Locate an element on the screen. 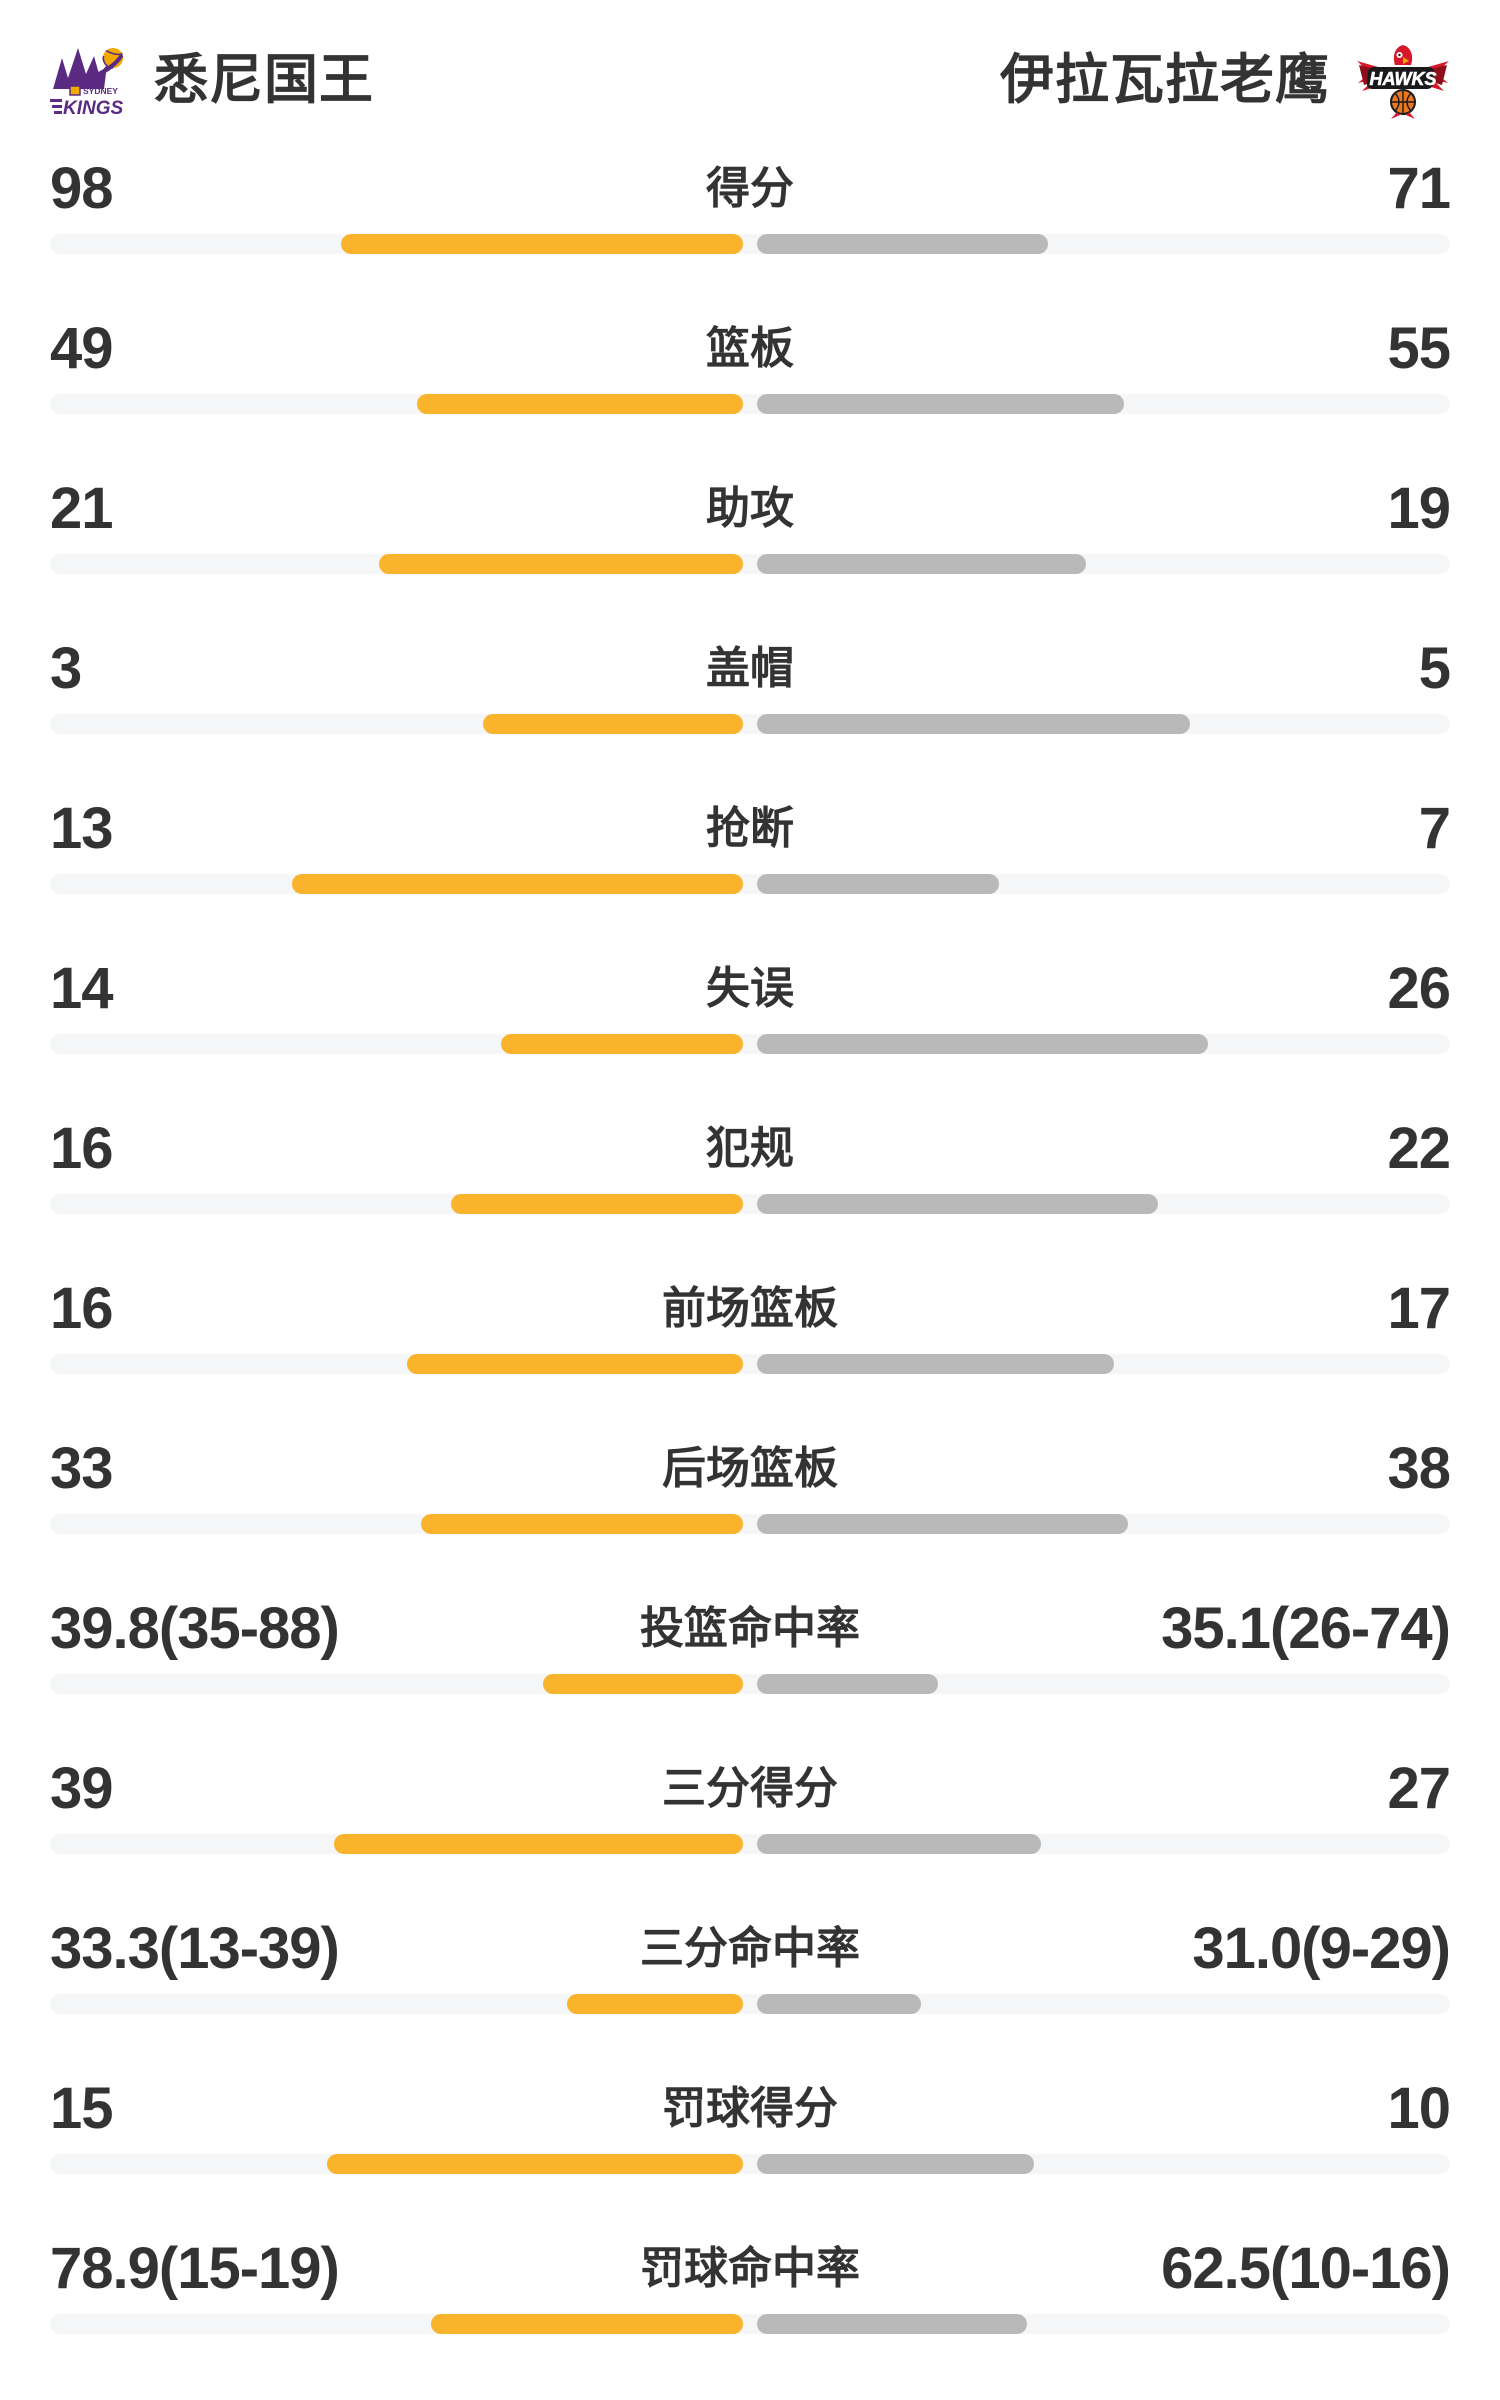 The image size is (1500, 2400). stat-label: 篮板 is located at coordinates (750, 348).